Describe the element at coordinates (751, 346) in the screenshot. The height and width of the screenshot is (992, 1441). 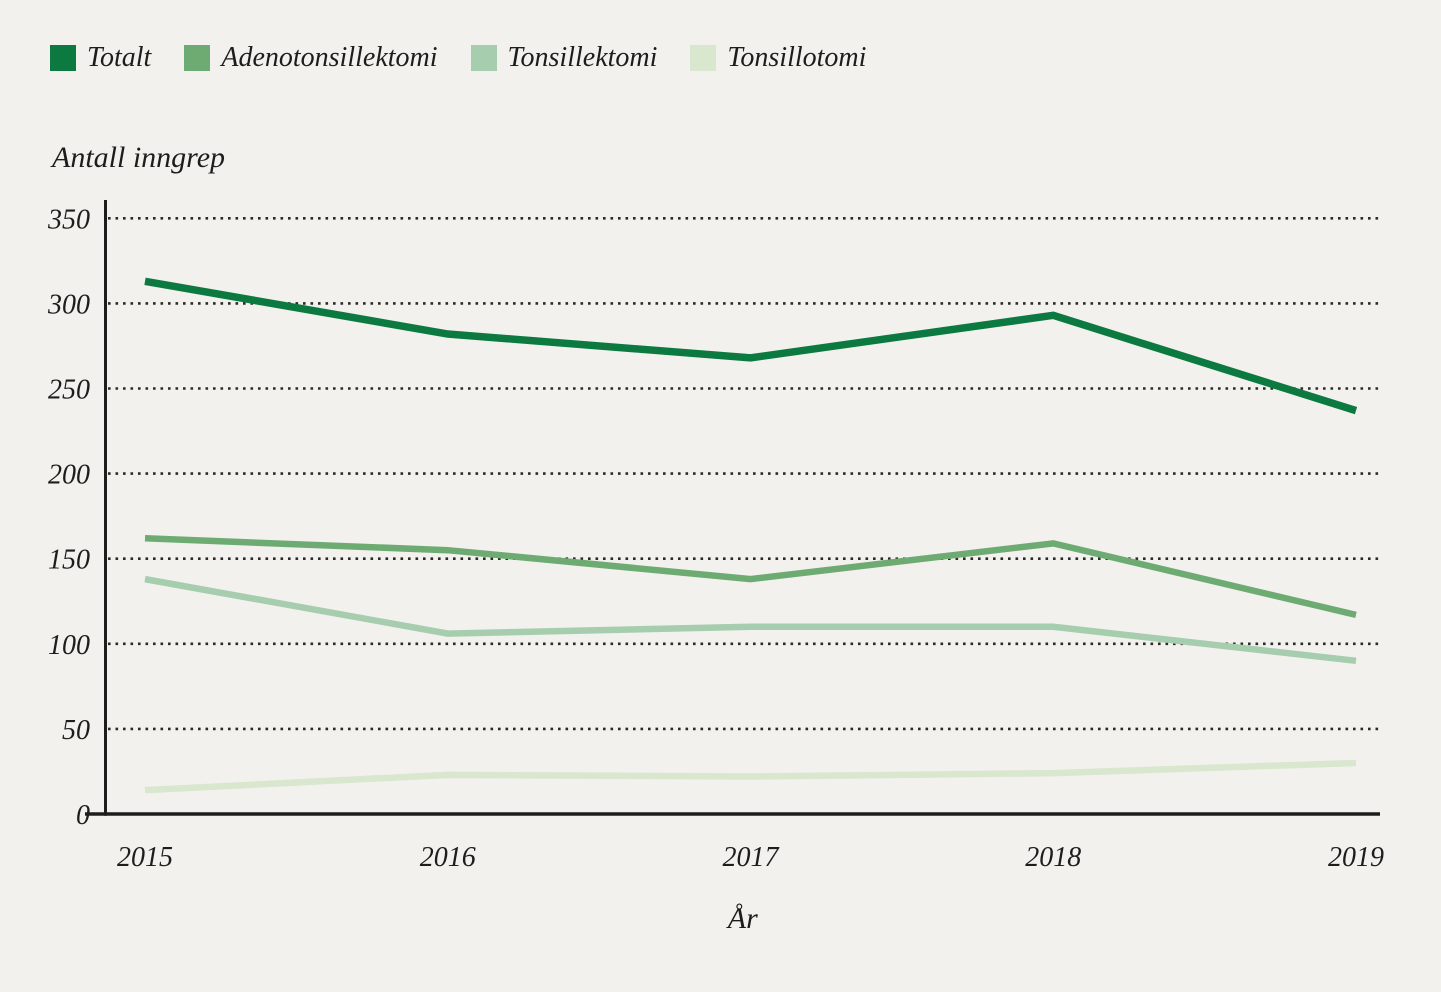
I see `series-line-totalt` at that location.